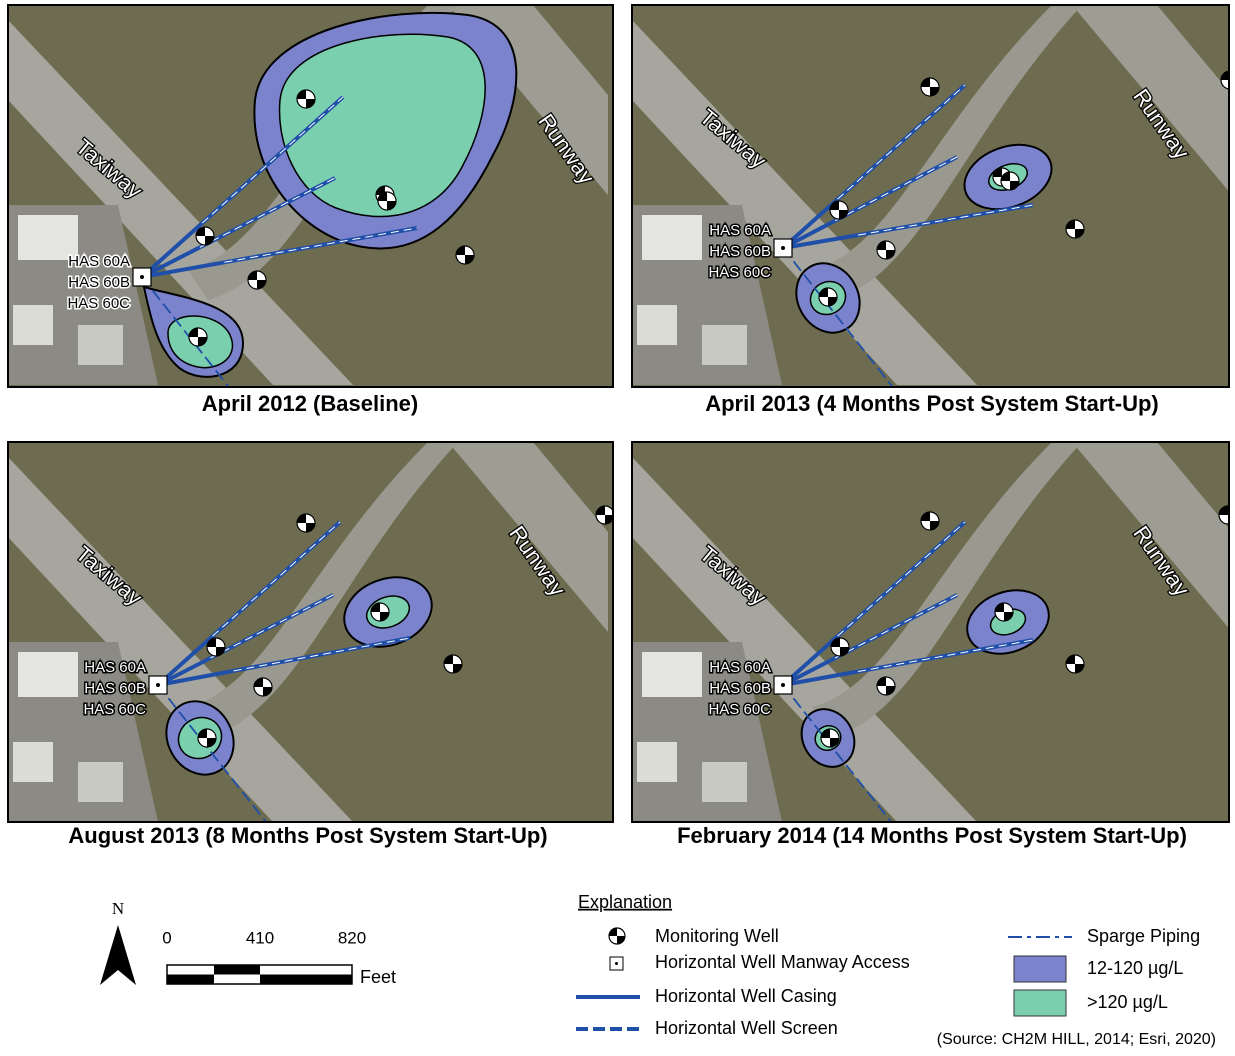 The image size is (1235, 1056). I want to click on legend-label: Horizontal Well Manway Access, so click(782, 962).